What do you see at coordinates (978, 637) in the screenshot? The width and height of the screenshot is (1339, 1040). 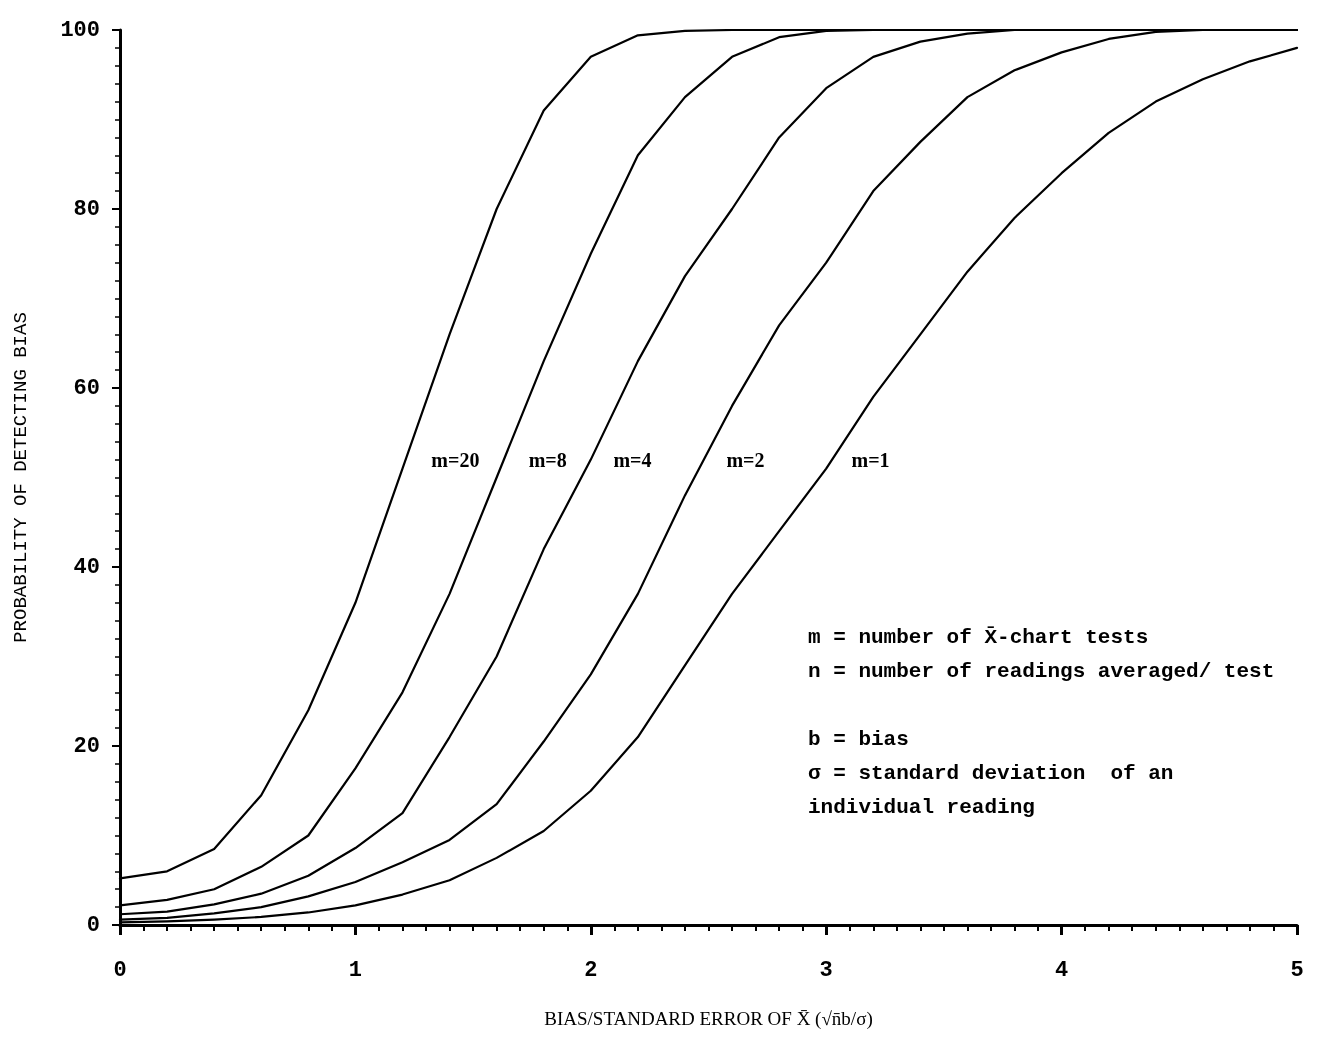 I see `annotation: m = number of X̄-chart tests` at bounding box center [978, 637].